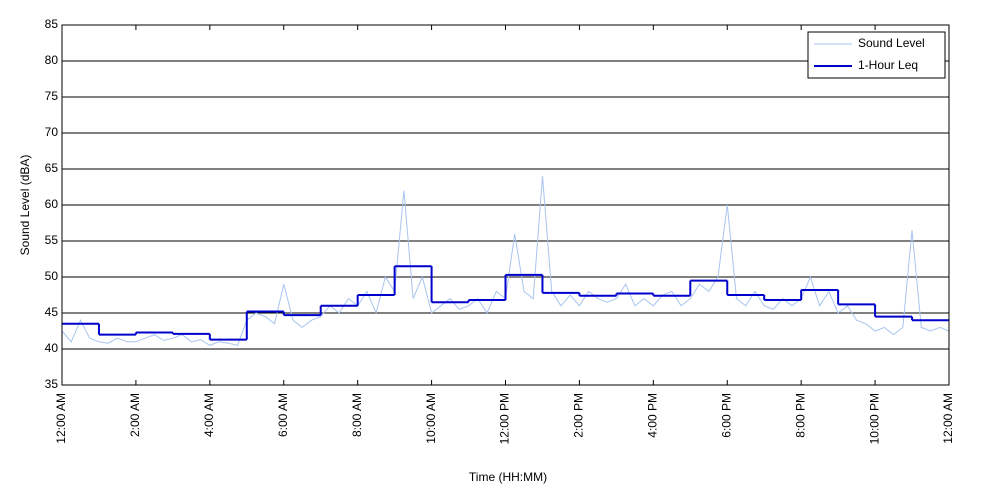 The image size is (1000, 500). Describe the element at coordinates (431, 418) in the screenshot. I see `x-tick-label: 10:00 AM` at that location.